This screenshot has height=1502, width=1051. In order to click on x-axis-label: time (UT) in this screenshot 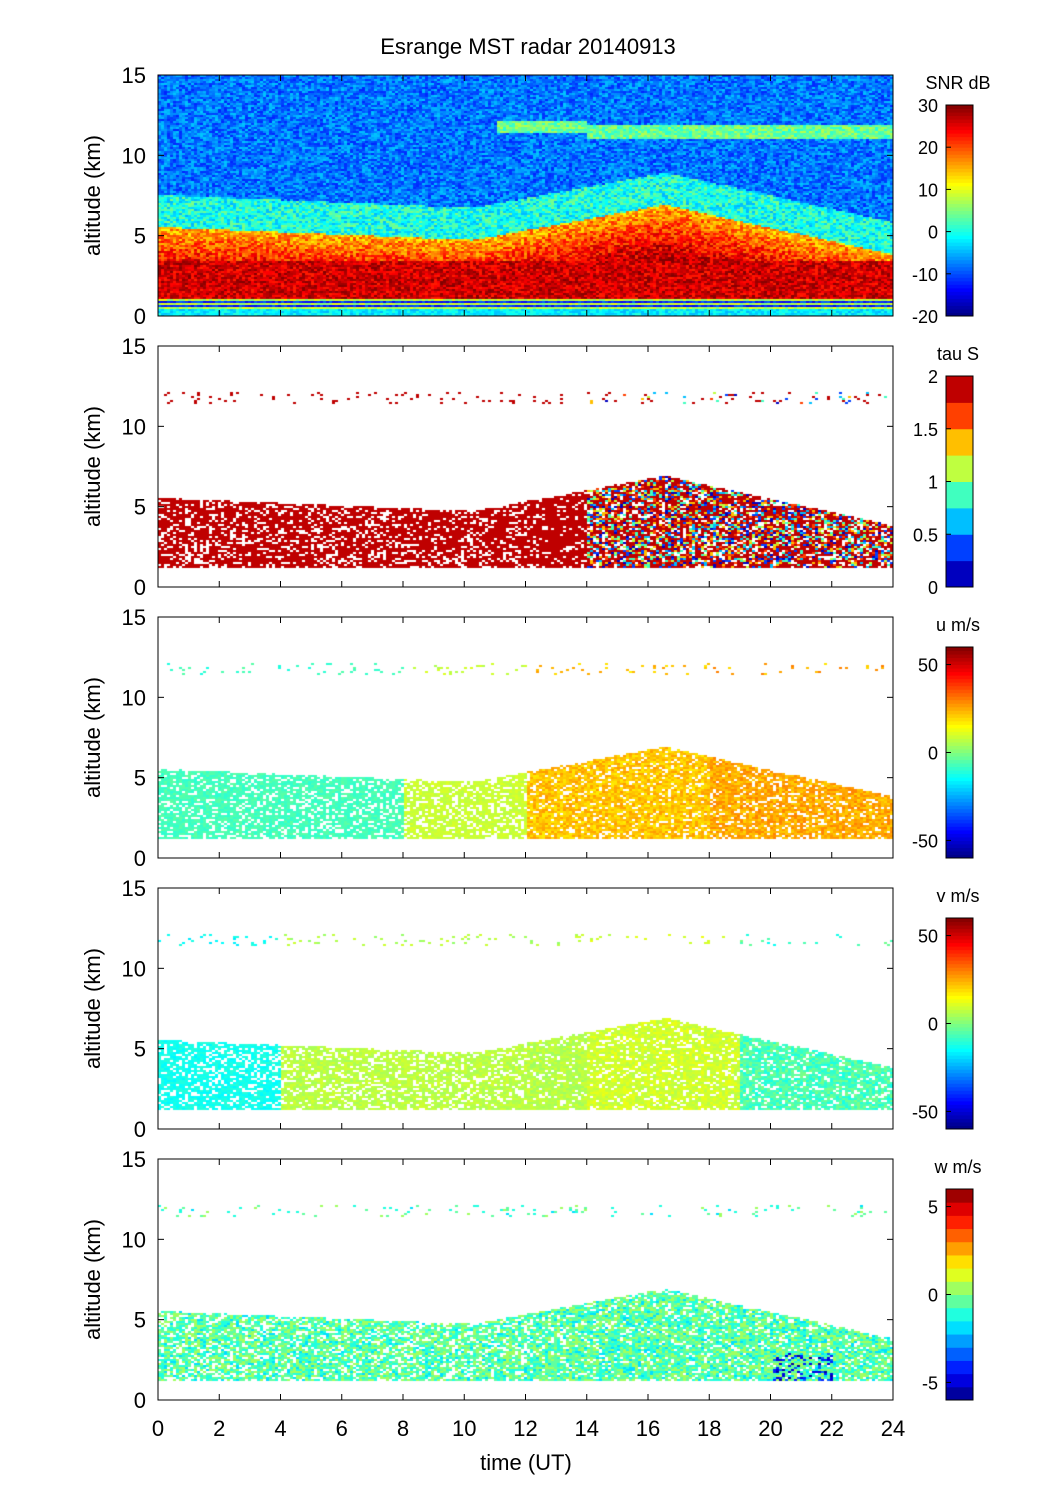, I will do `click(526, 1462)`.